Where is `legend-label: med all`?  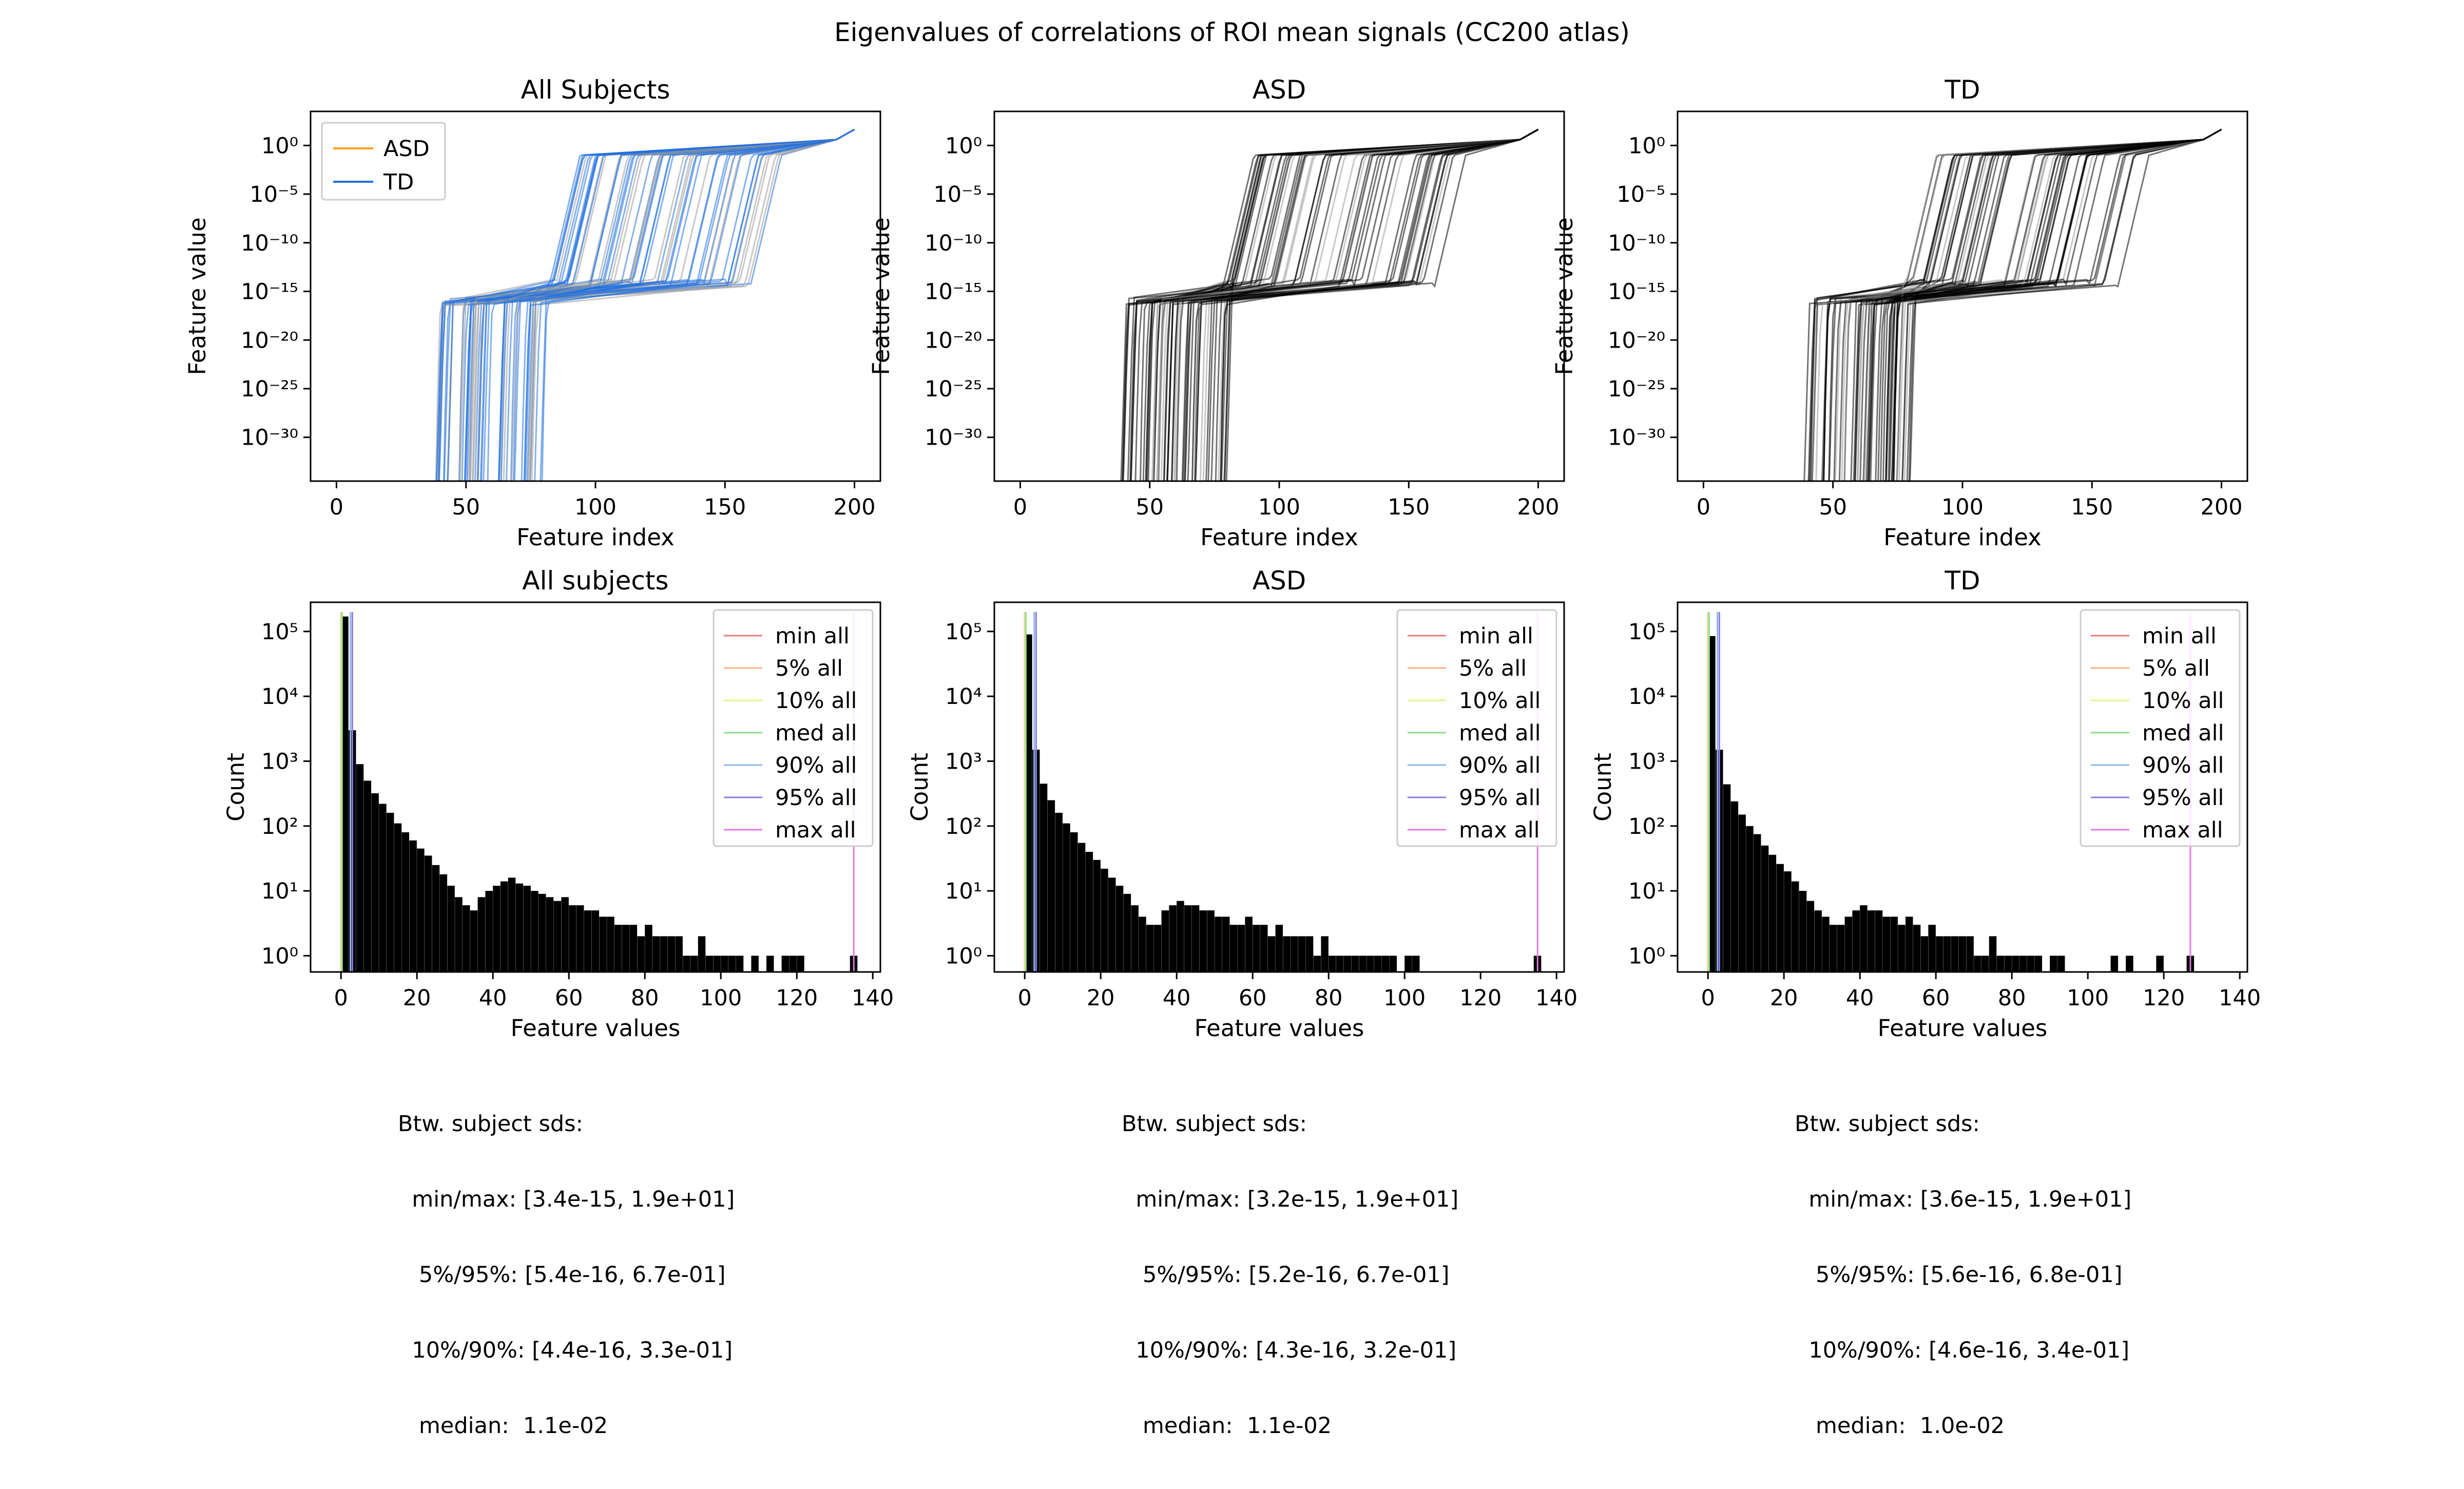 legend-label: med all is located at coordinates (1500, 733).